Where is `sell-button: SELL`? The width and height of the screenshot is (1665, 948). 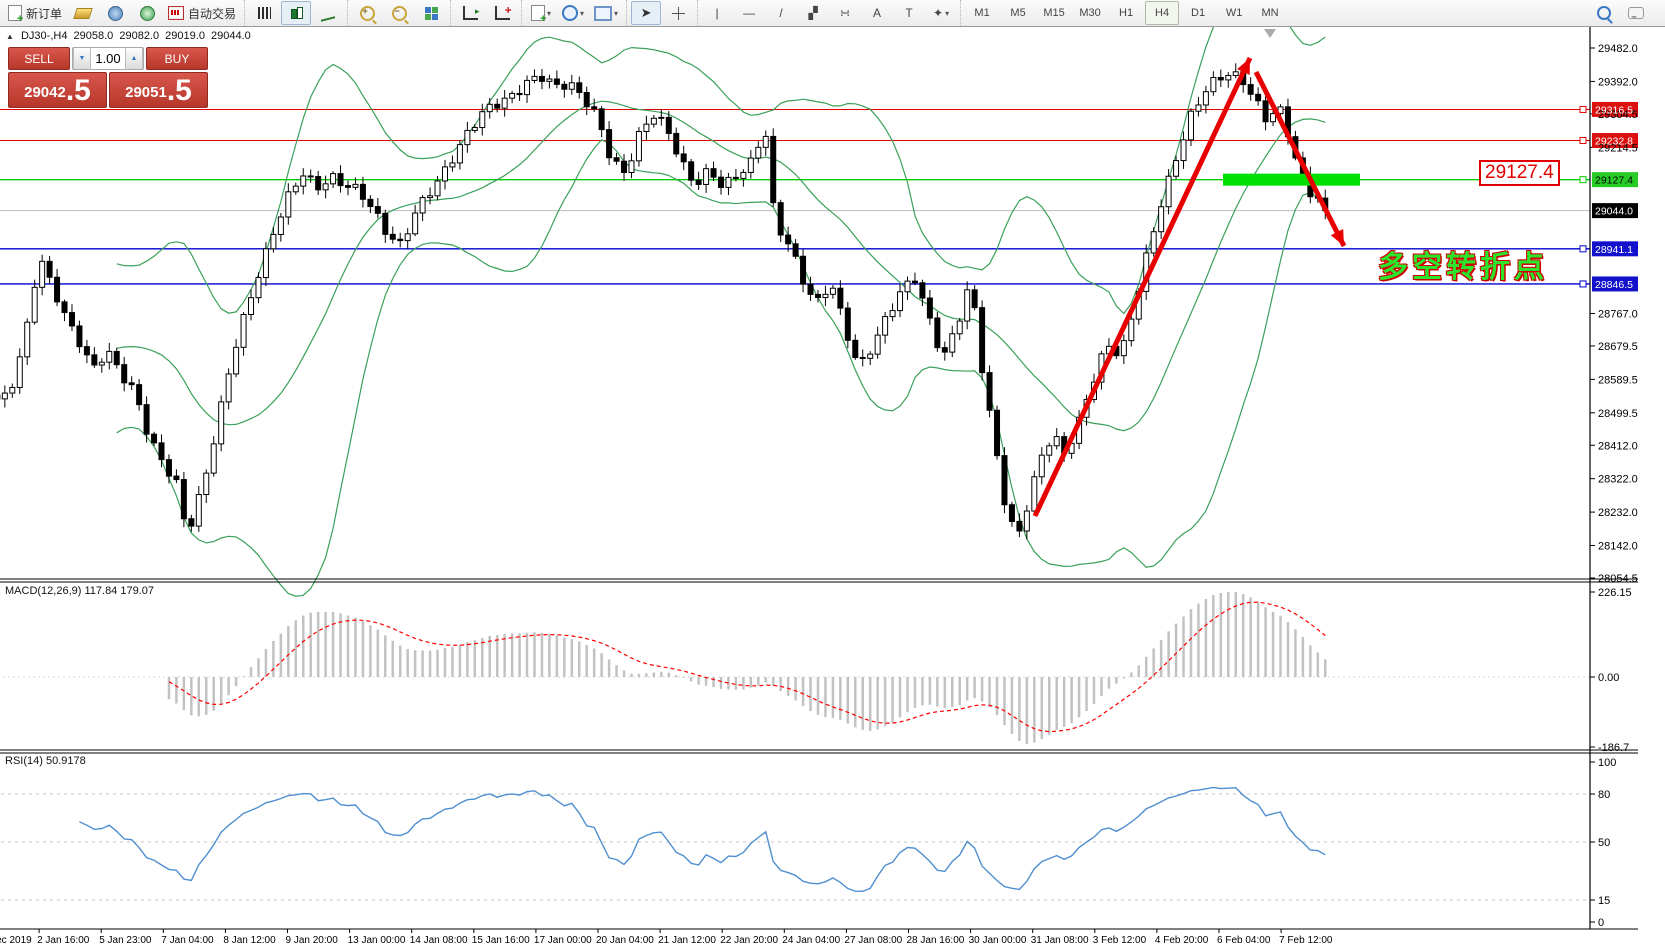 sell-button: SELL is located at coordinates (39, 58).